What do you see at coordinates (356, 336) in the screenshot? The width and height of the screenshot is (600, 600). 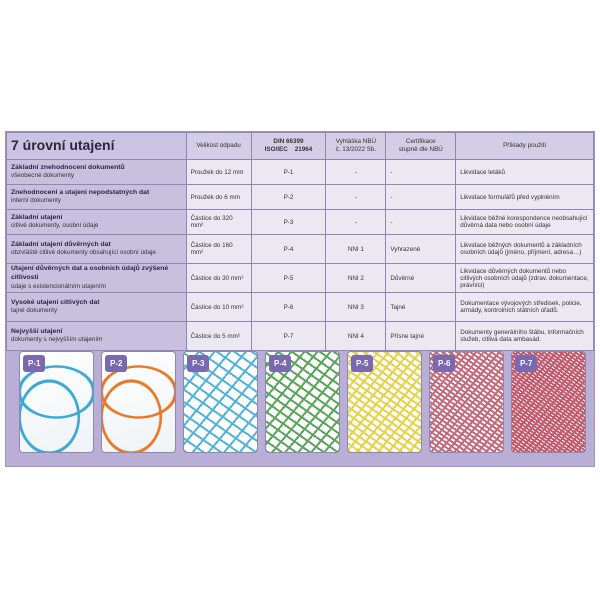 I see `nbu-cell: NNI 4` at bounding box center [356, 336].